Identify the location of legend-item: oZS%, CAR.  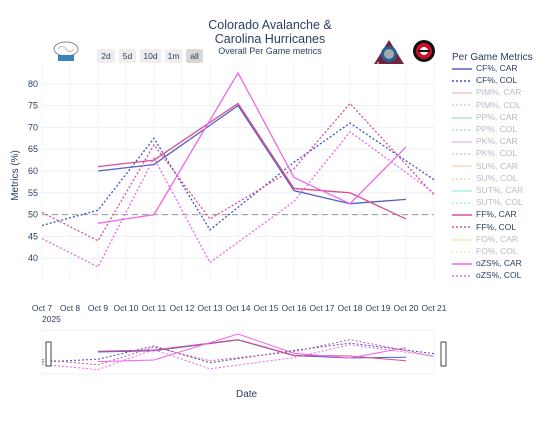
(487, 263).